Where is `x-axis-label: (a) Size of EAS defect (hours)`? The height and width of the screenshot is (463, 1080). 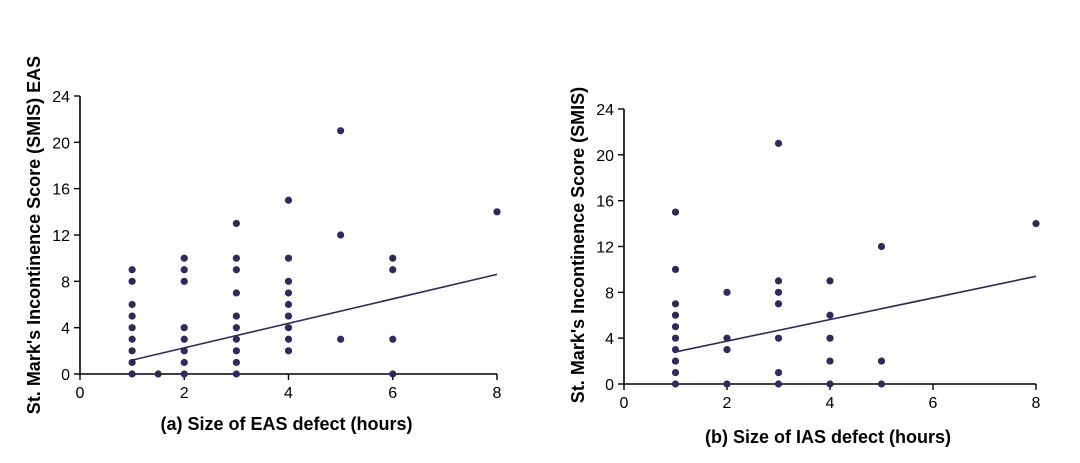
x-axis-label: (a) Size of EAS defect (hours) is located at coordinates (286, 424).